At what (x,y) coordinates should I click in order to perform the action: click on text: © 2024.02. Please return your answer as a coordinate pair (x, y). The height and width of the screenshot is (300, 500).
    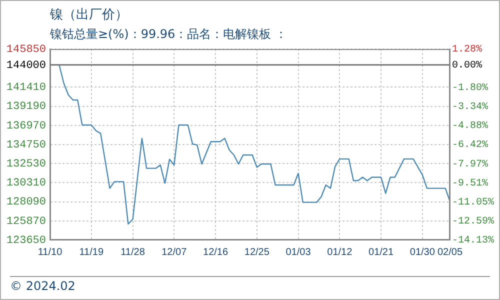
    Looking at the image, I should click on (43, 286).